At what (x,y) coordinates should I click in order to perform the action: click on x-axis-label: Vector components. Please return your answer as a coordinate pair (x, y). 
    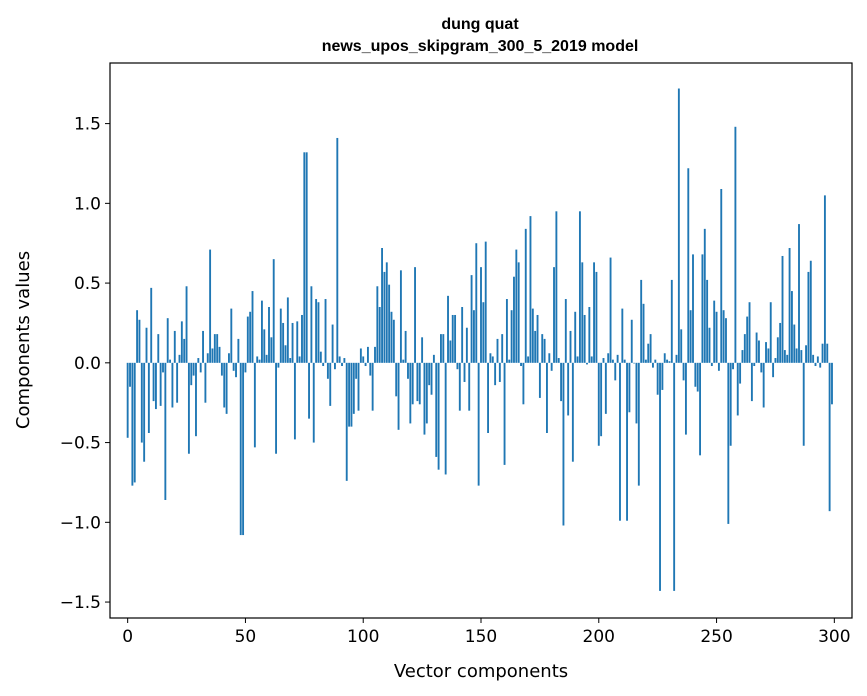
    Looking at the image, I should click on (481, 671).